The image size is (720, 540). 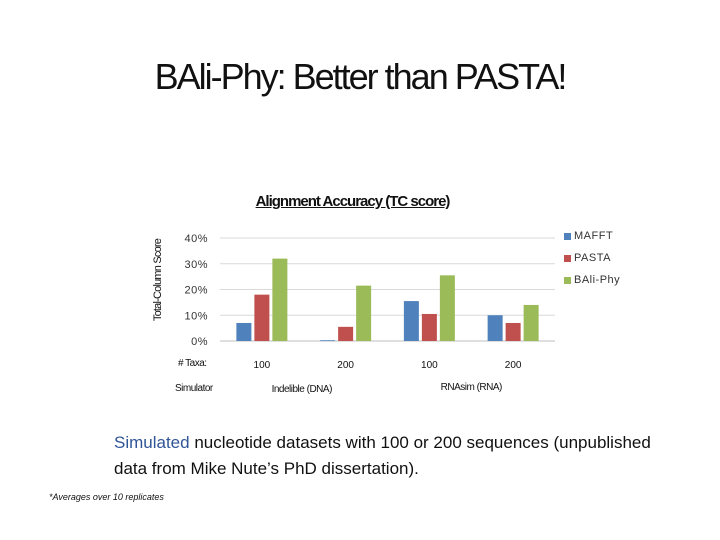 I want to click on y-tick-label: 40%, so click(x=196, y=239).